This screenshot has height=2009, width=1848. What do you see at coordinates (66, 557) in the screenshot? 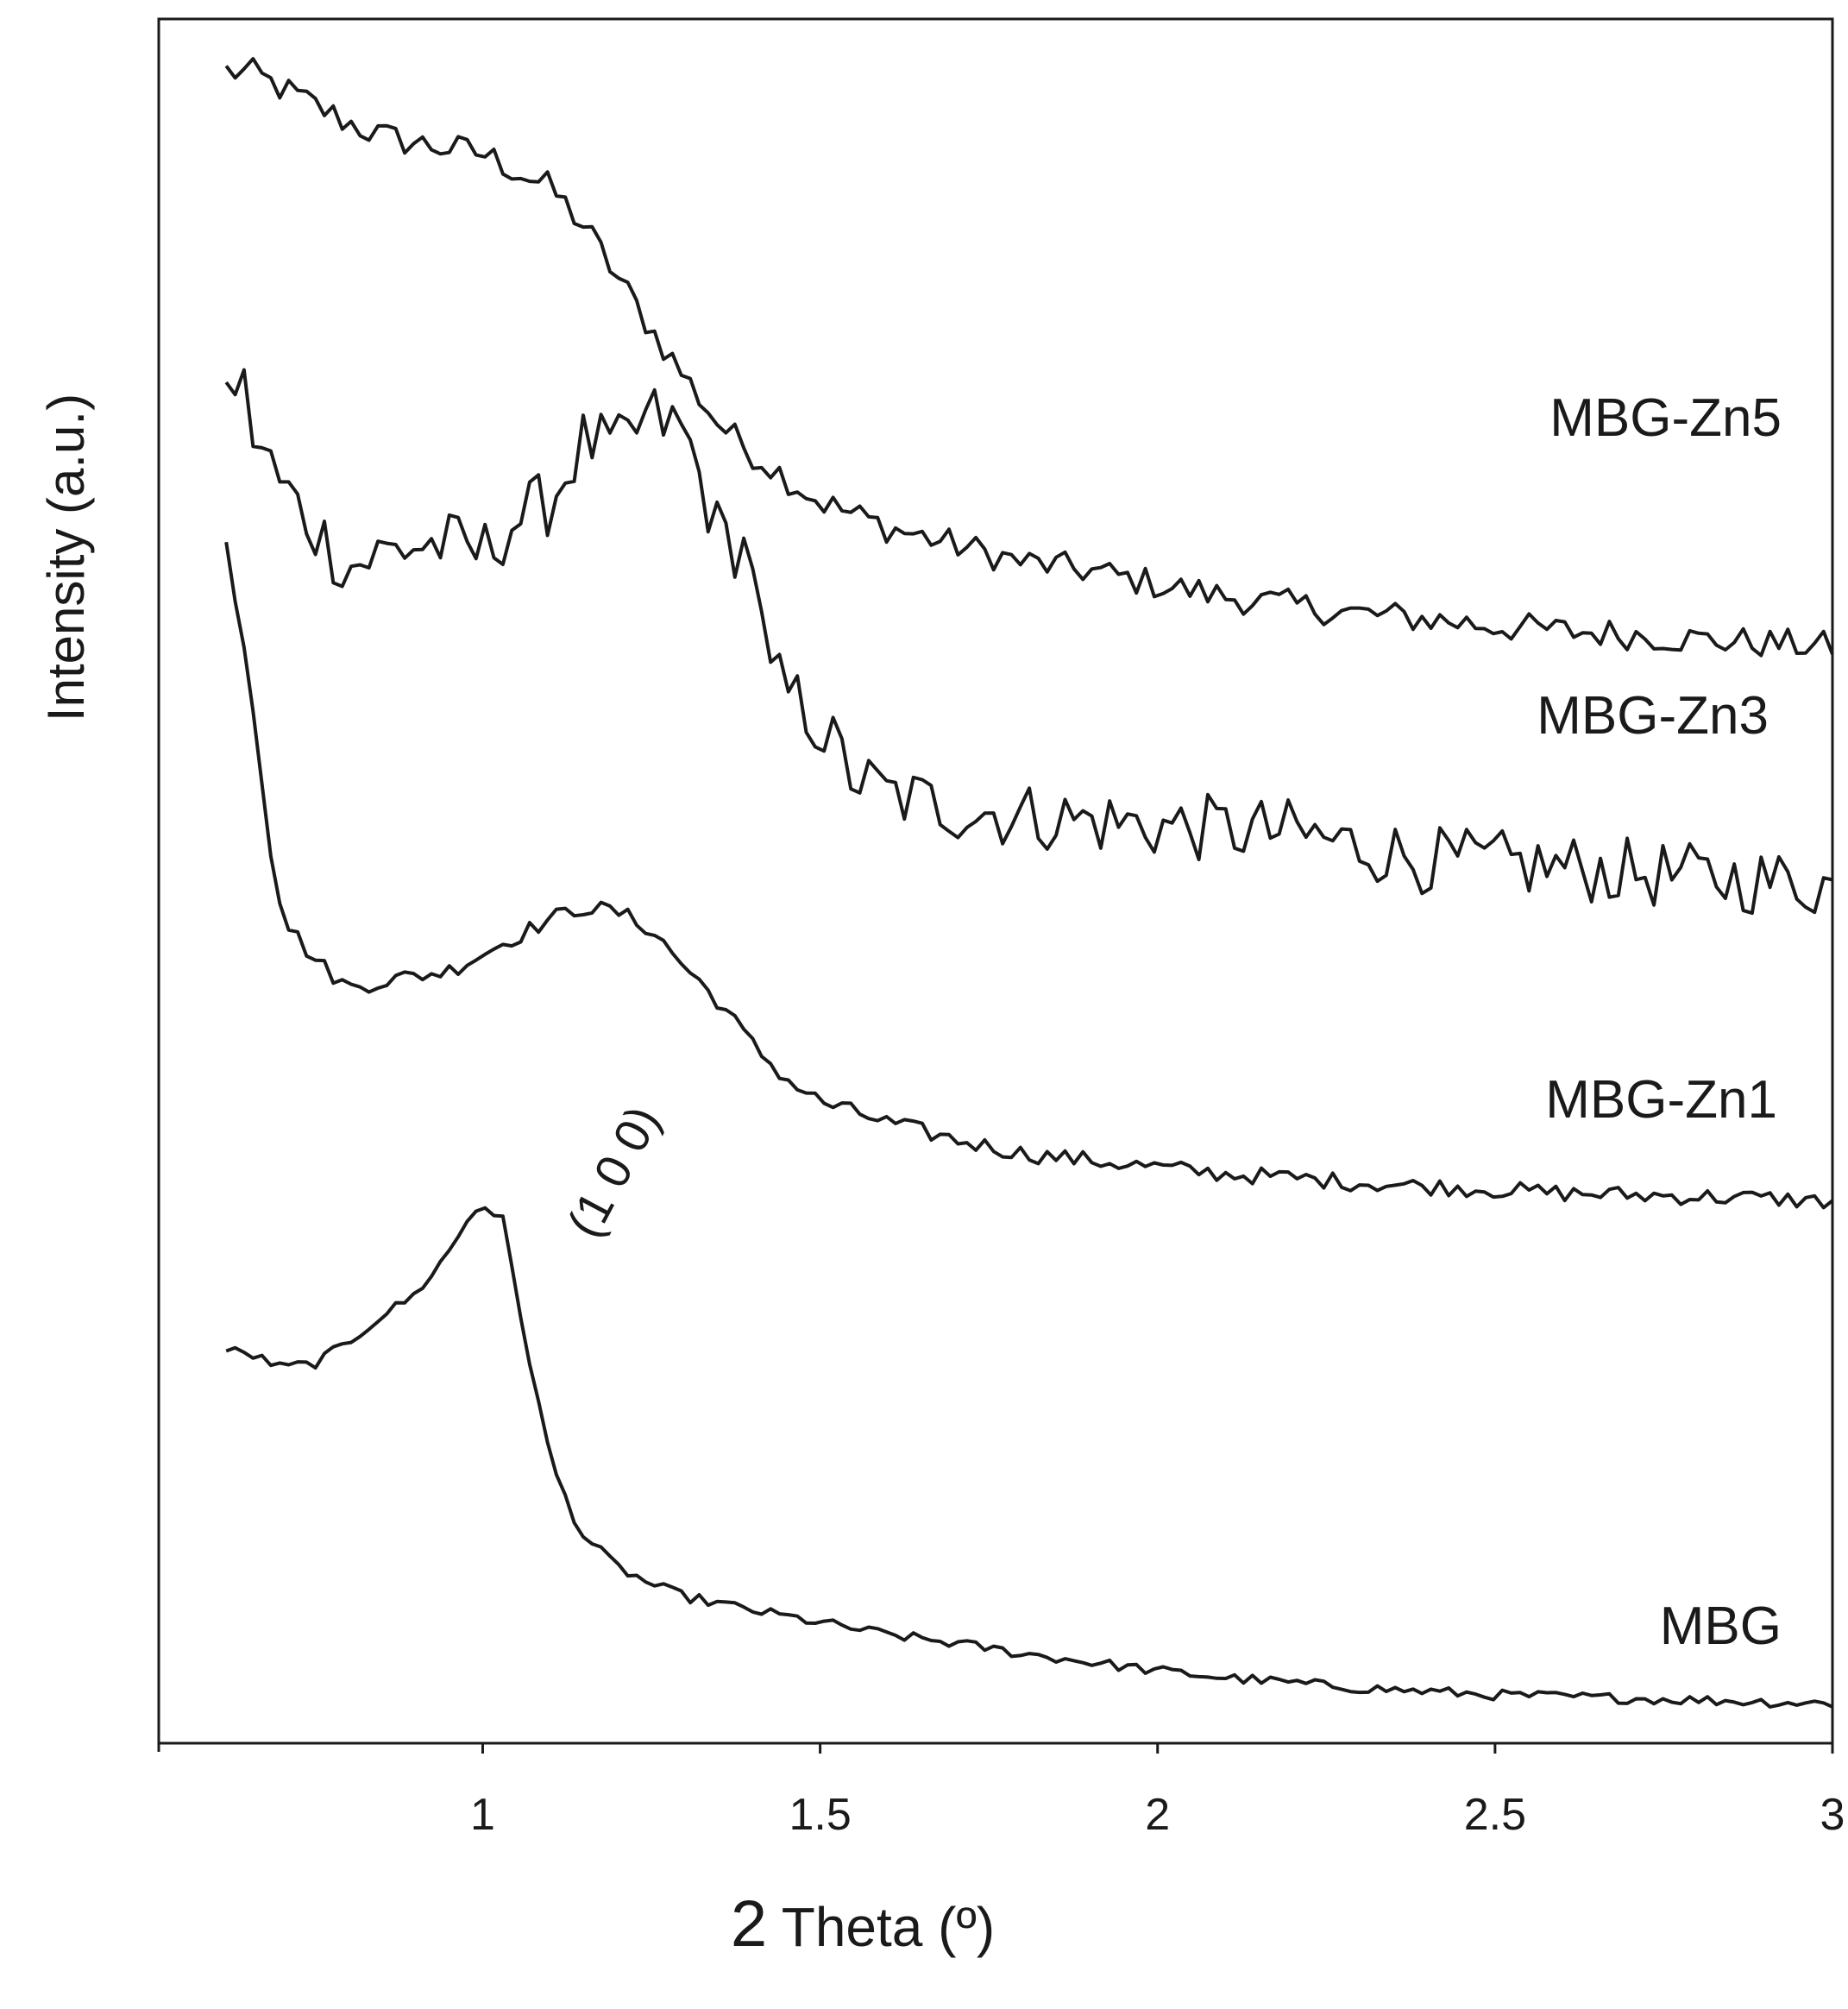
I see `y-axis-label: Intensity (a.u.)` at bounding box center [66, 557].